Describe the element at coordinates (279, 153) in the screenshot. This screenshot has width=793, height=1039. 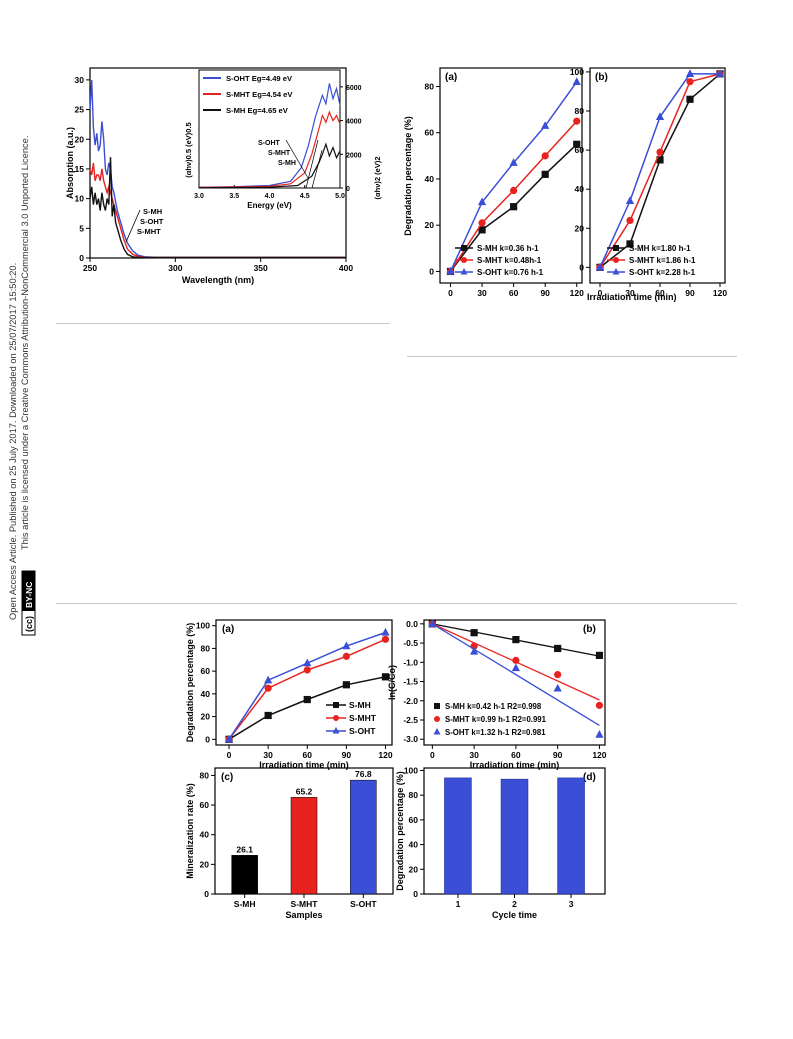
I see `inset-annotation-label: S-MHT` at that location.